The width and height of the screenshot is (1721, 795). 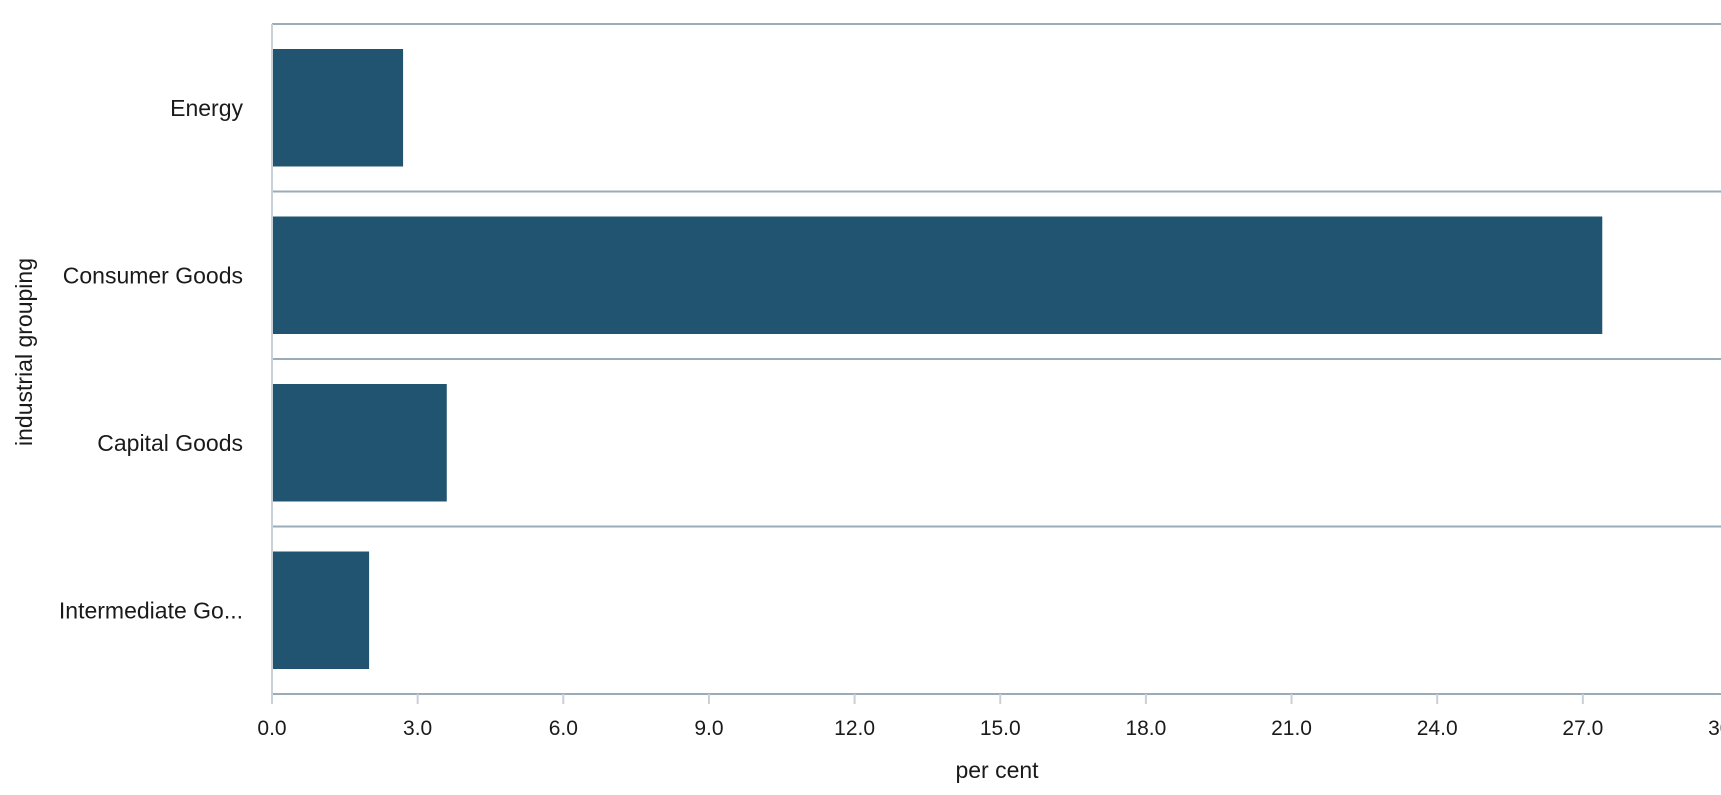 I want to click on x-tick-label: 15.0, so click(x=1000, y=728).